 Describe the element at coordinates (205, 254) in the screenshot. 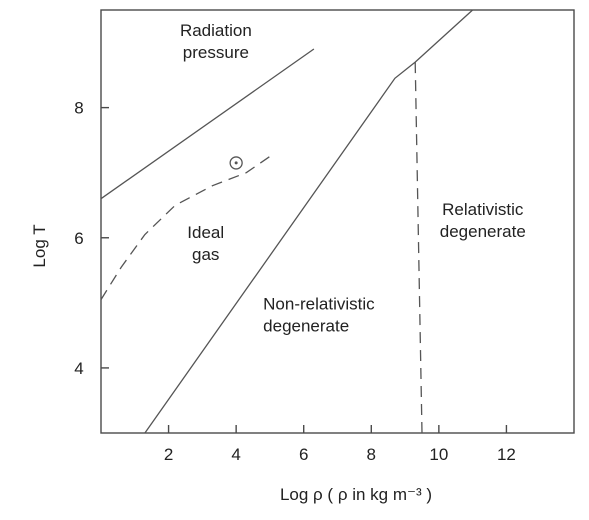

I see `region-label-ideal: gas` at that location.